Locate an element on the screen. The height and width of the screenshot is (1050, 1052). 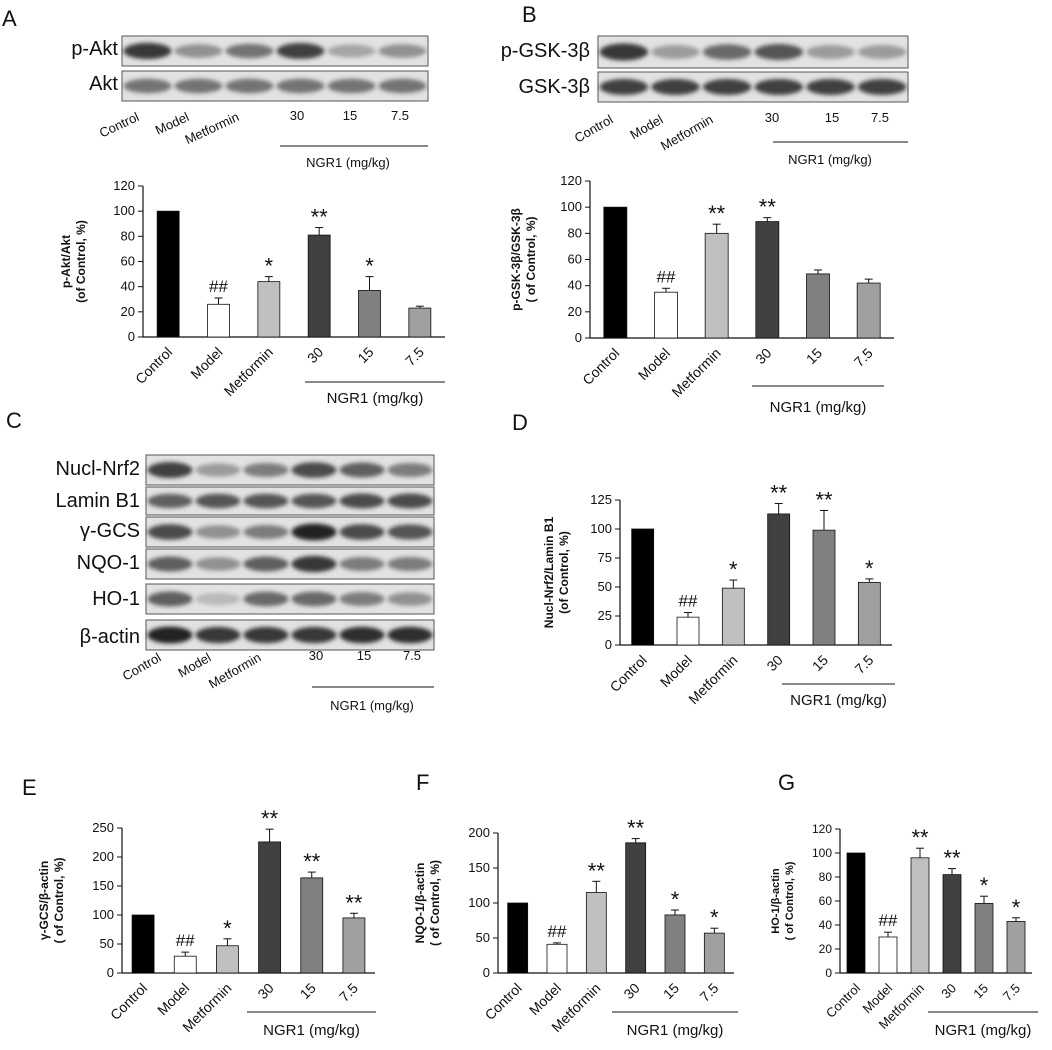
y-tick-label: 120 is located at coordinates (822, 829).